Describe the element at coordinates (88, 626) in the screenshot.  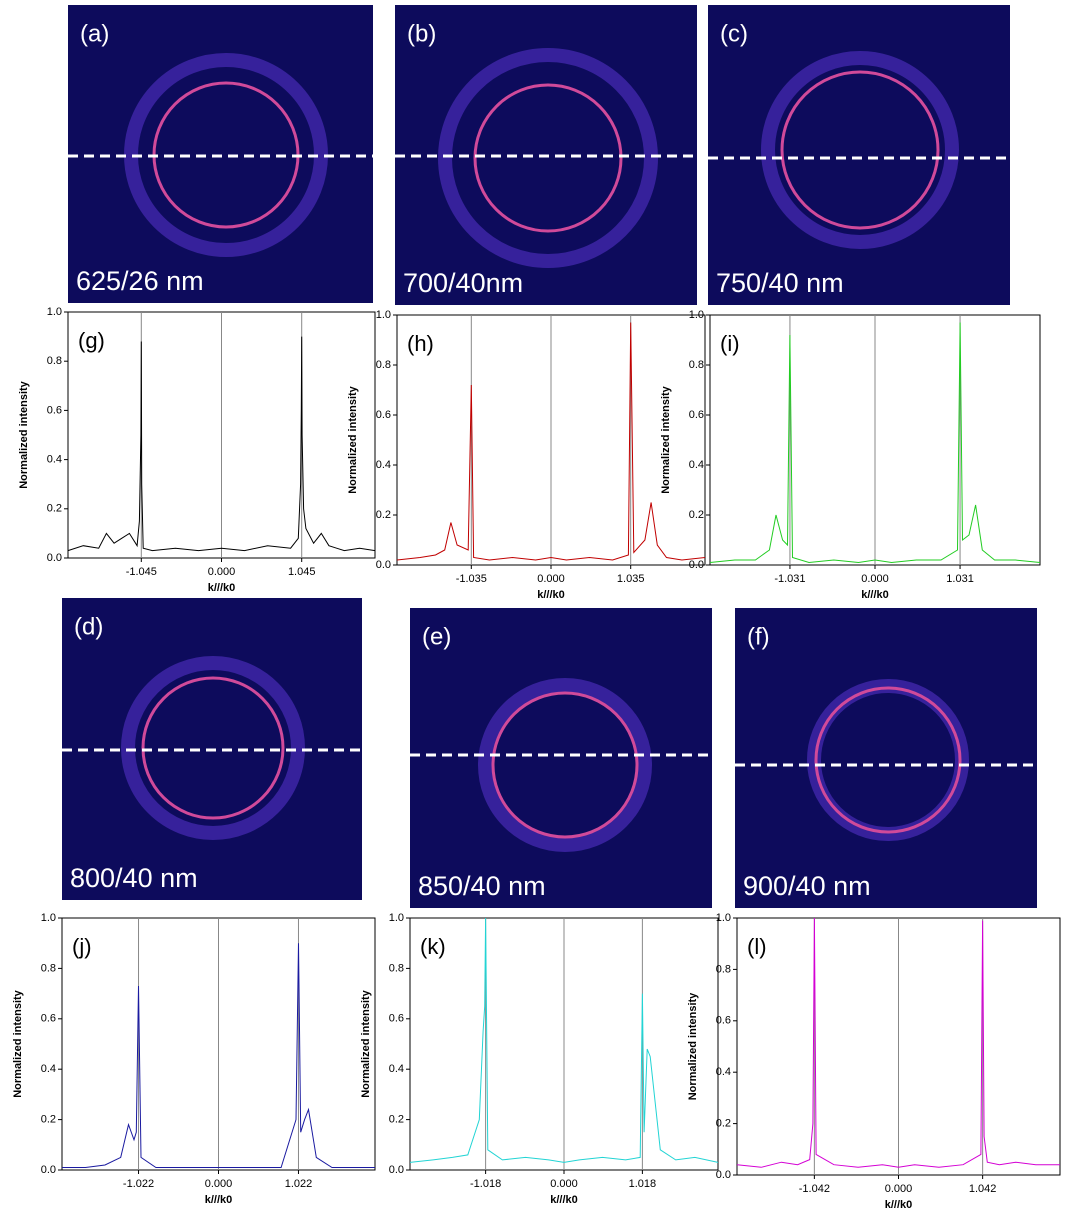
I see `image-label: (d)` at that location.